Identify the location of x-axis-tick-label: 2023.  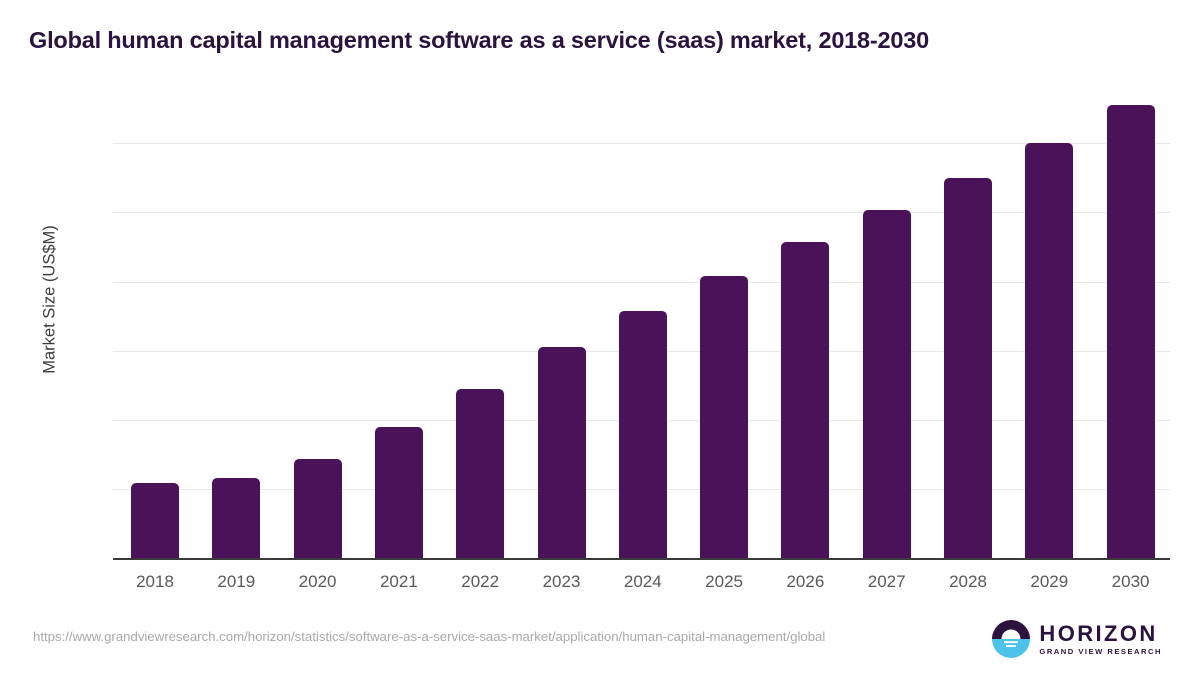
(561, 581).